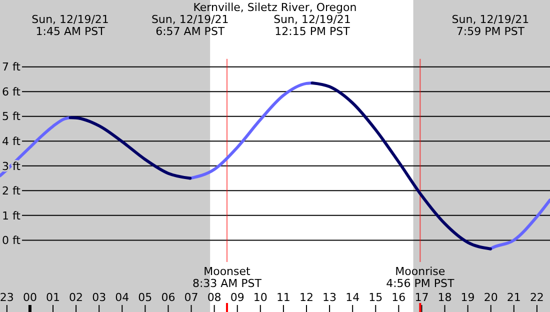 The height and width of the screenshot is (312, 550). Describe the element at coordinates (190, 25) in the screenshot. I see `annotation: Sun, 12/19/21 6:57 AM PST` at that location.